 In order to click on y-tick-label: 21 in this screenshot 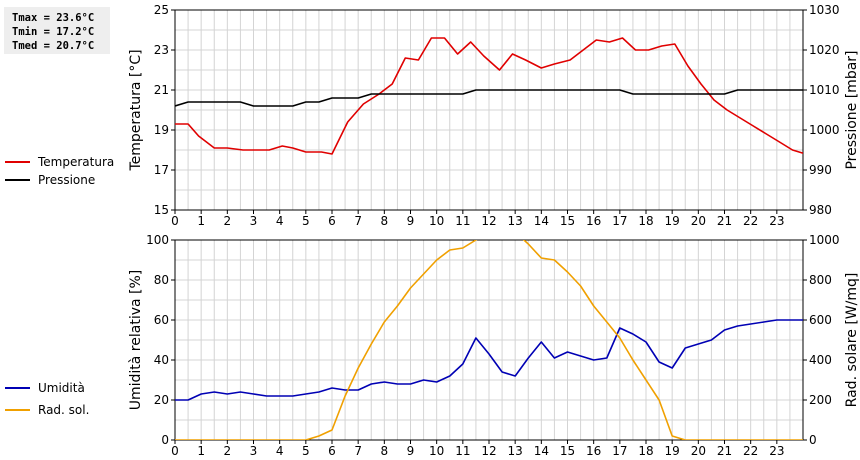, I will do `click(161, 90)`.